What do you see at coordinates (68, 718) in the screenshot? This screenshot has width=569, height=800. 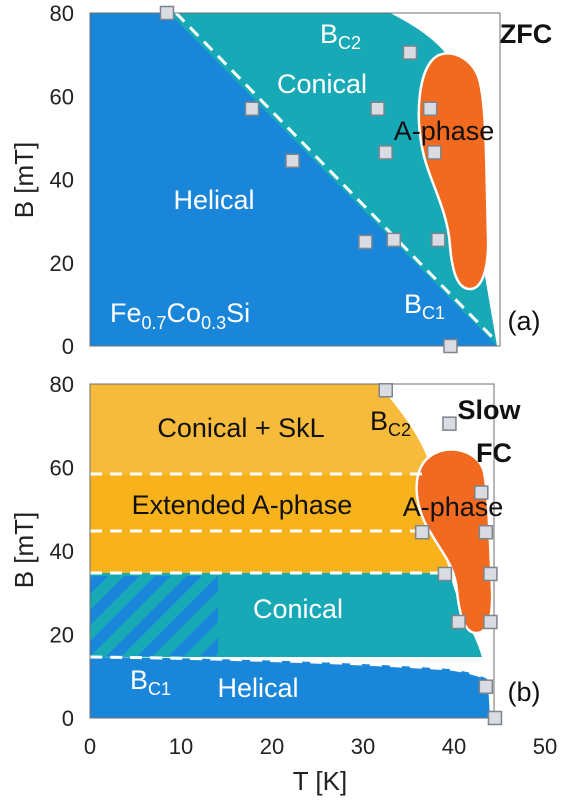 I see `panel-b-ytick-label: 0` at bounding box center [68, 718].